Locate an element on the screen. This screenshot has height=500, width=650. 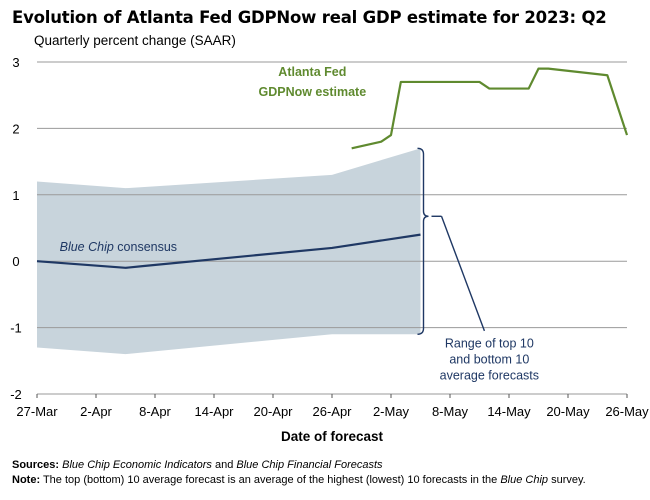
x-tick-label: 8-May is located at coordinates (450, 411).